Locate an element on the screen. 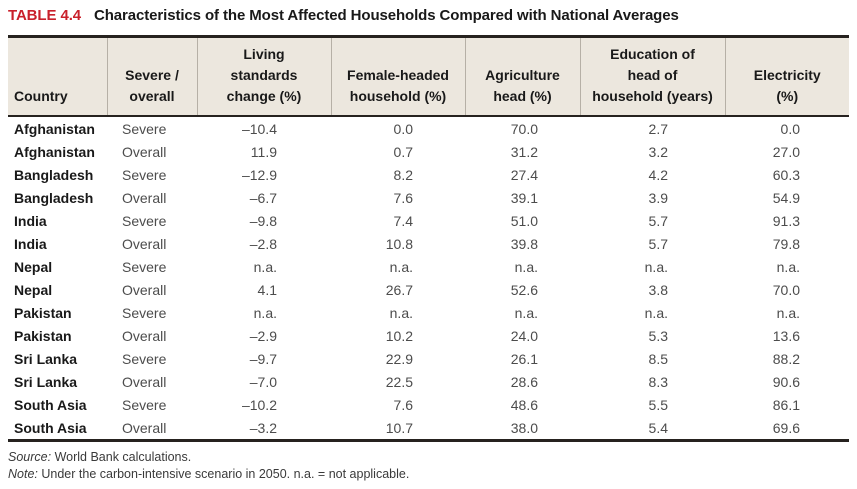  value-cell: 4.1 is located at coordinates (267, 289).